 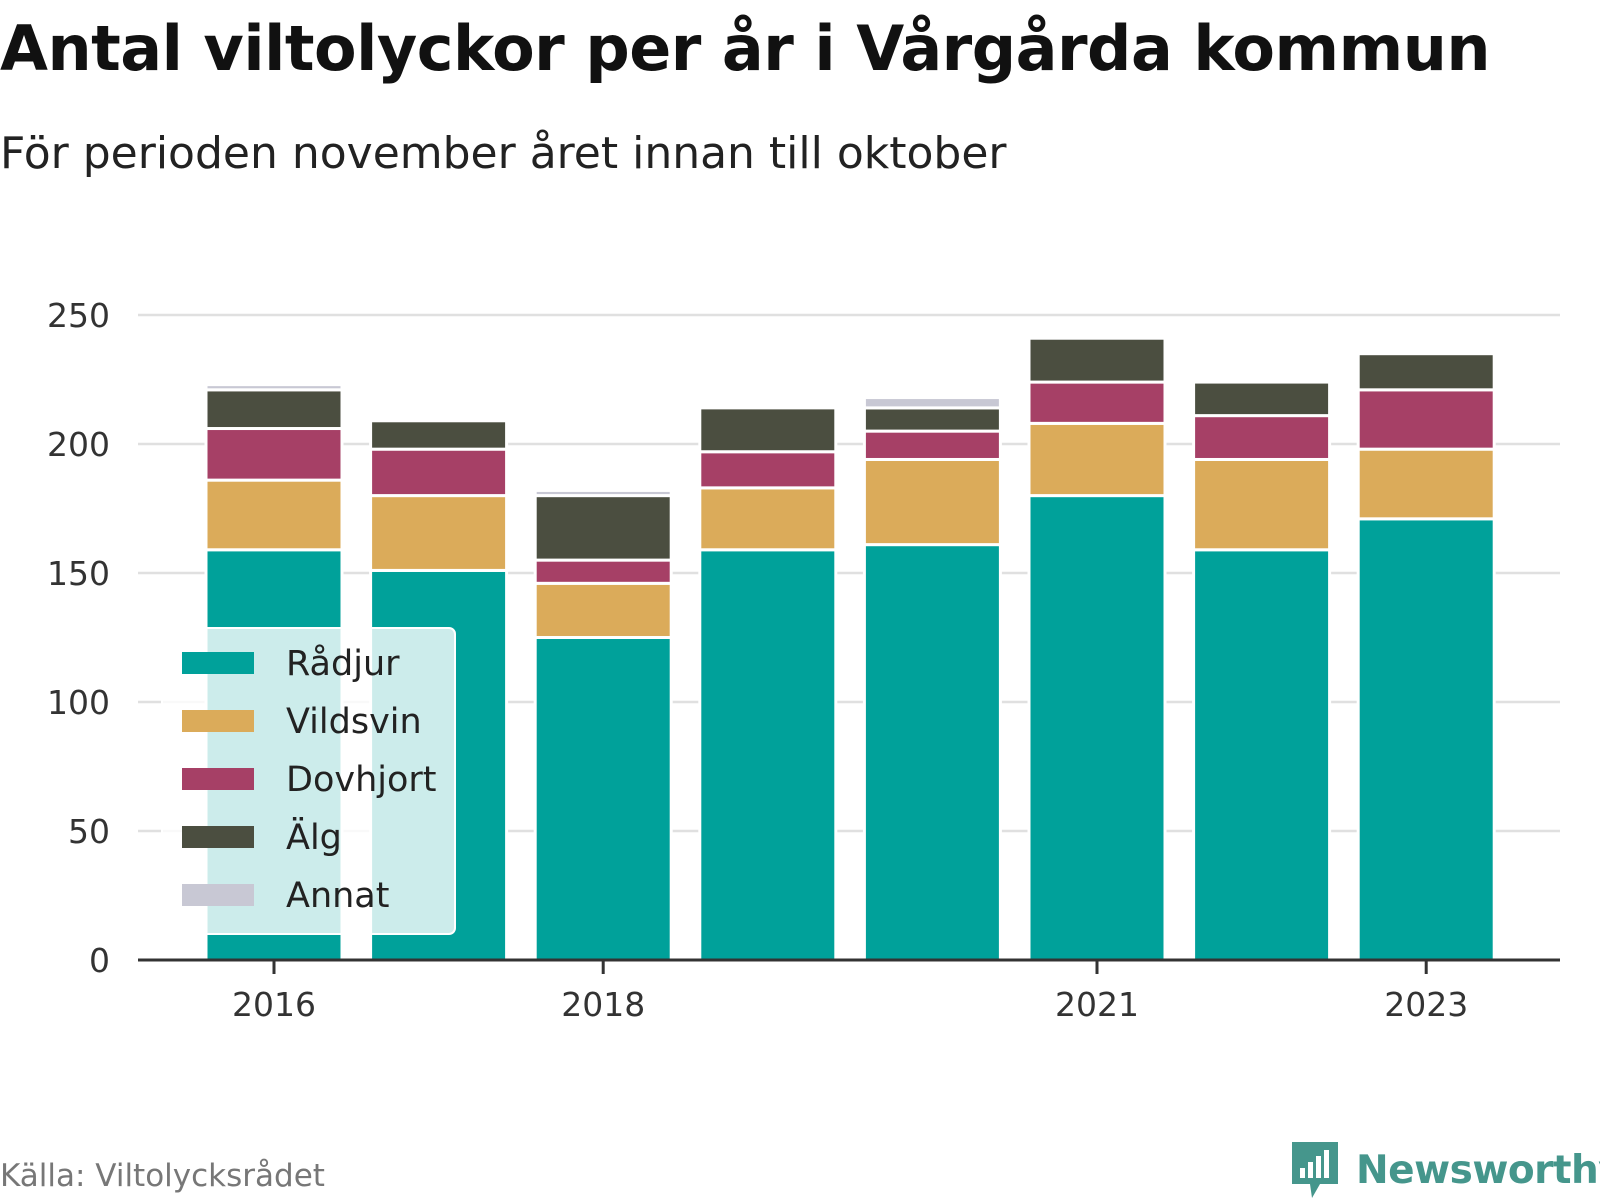 I want to click on y-tick-label-0: 0, so click(x=99, y=960).